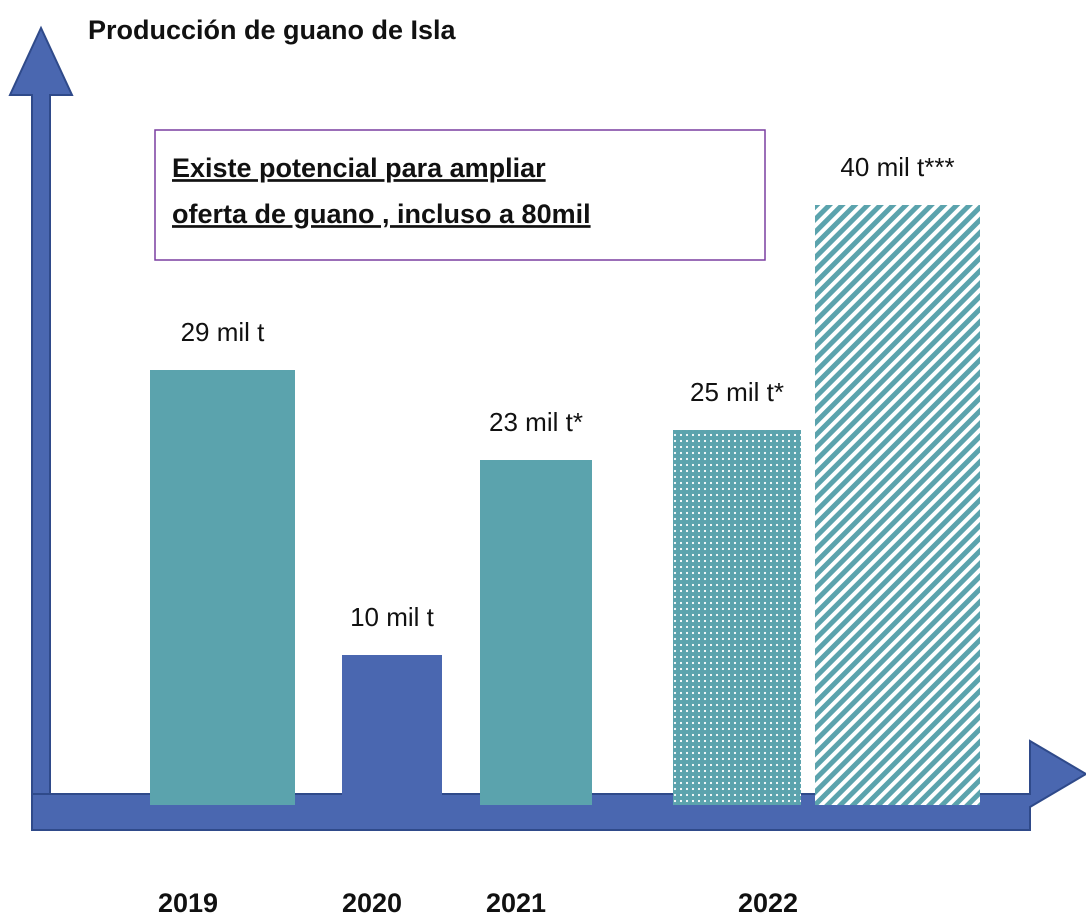  What do you see at coordinates (381, 214) in the screenshot?
I see `annotation: oferta de guano , incluso a 80mil` at bounding box center [381, 214].